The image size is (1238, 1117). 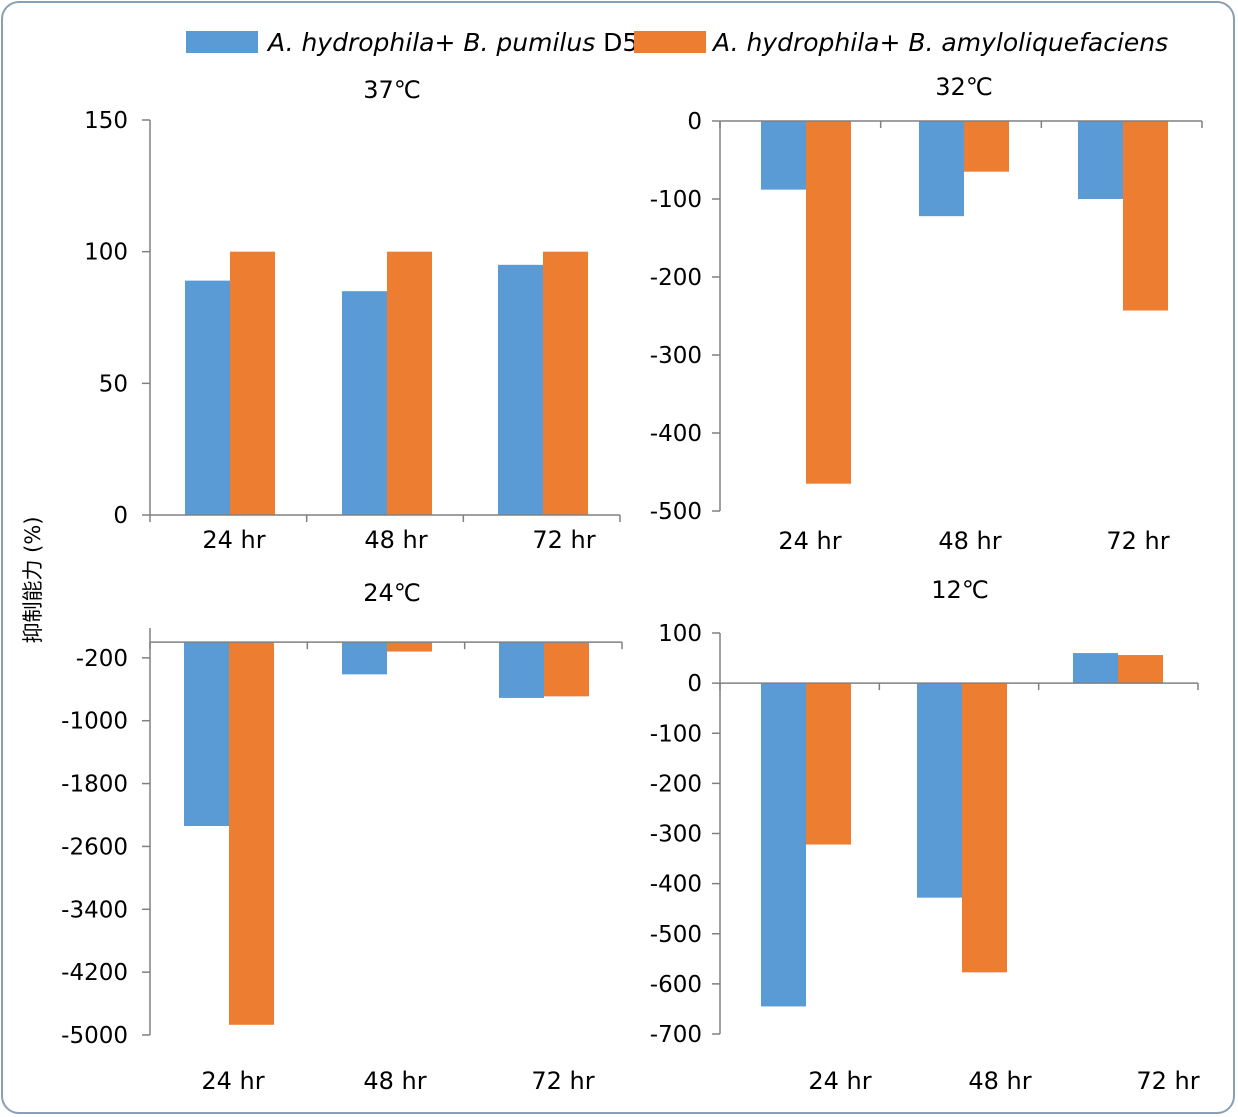 I want to click on y-tick-label: -600, so click(x=676, y=985).